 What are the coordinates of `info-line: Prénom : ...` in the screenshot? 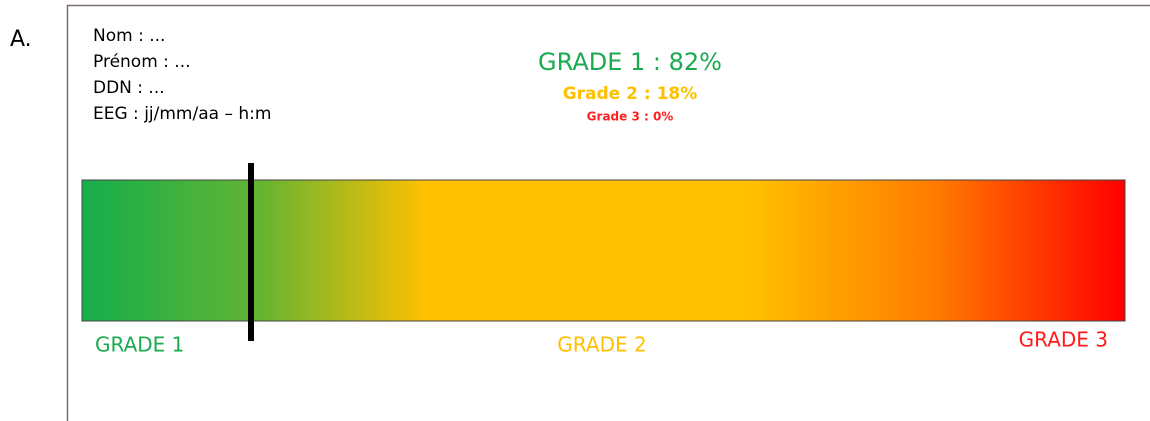 It's located at (142, 62).